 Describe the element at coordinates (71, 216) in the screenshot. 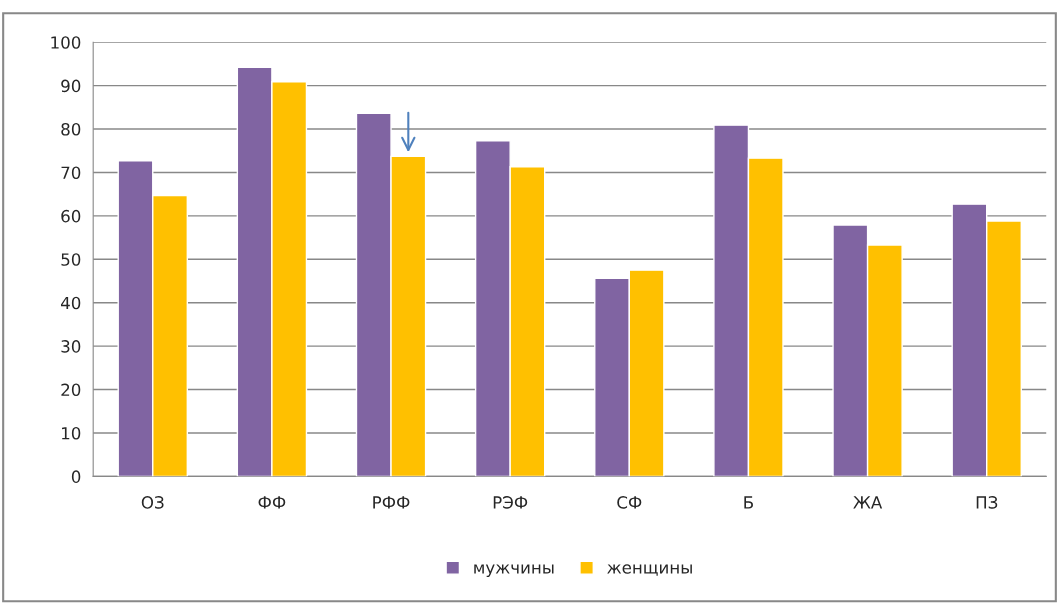

I see `y-tick-label: 60` at that location.